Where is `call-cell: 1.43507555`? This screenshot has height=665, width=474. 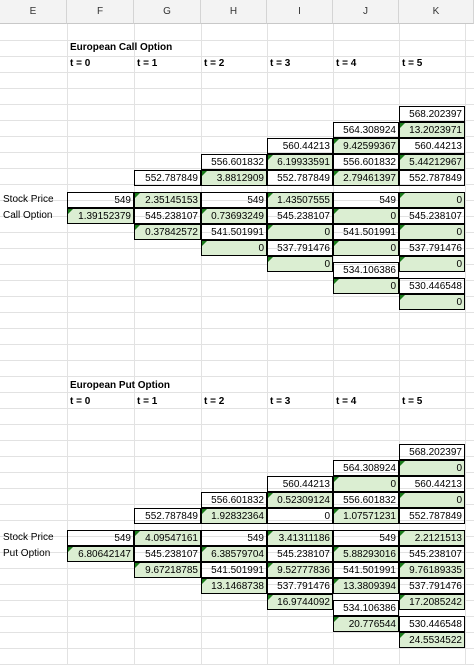 call-cell: 1.43507555 is located at coordinates (300, 200).